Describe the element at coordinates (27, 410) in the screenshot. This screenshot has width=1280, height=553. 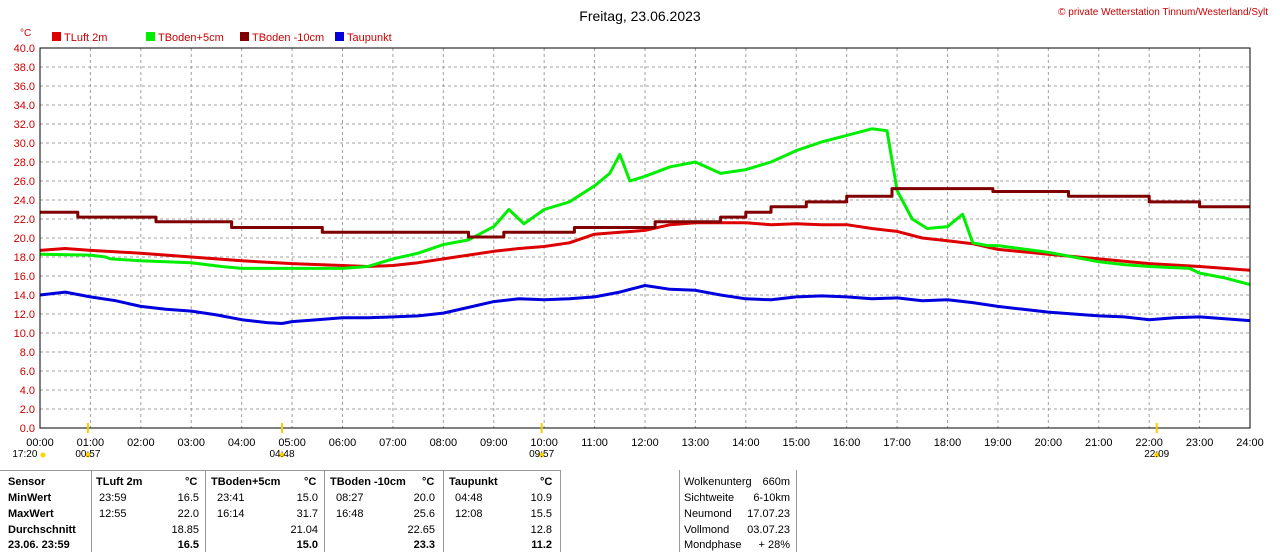
I see `y-tick-label: 2.0` at that location.